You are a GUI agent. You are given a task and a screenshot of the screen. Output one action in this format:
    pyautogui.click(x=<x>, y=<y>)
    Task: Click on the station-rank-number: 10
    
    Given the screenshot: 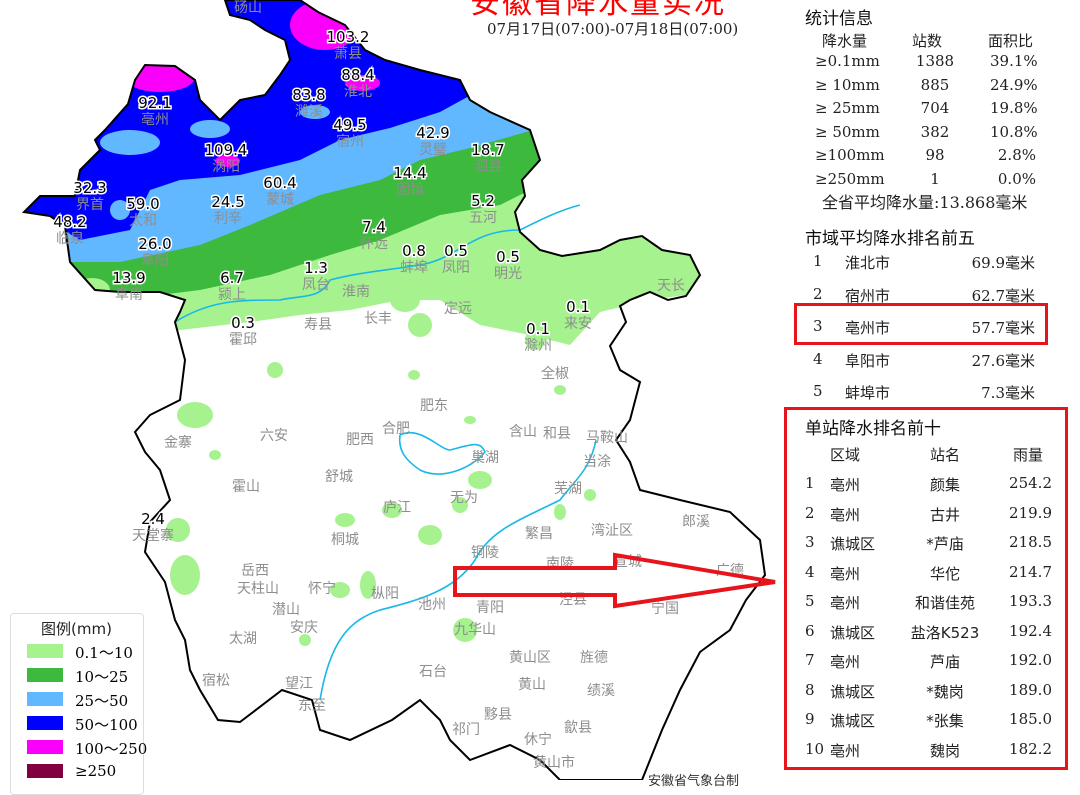 What is the action you would take?
    pyautogui.click(x=815, y=748)
    